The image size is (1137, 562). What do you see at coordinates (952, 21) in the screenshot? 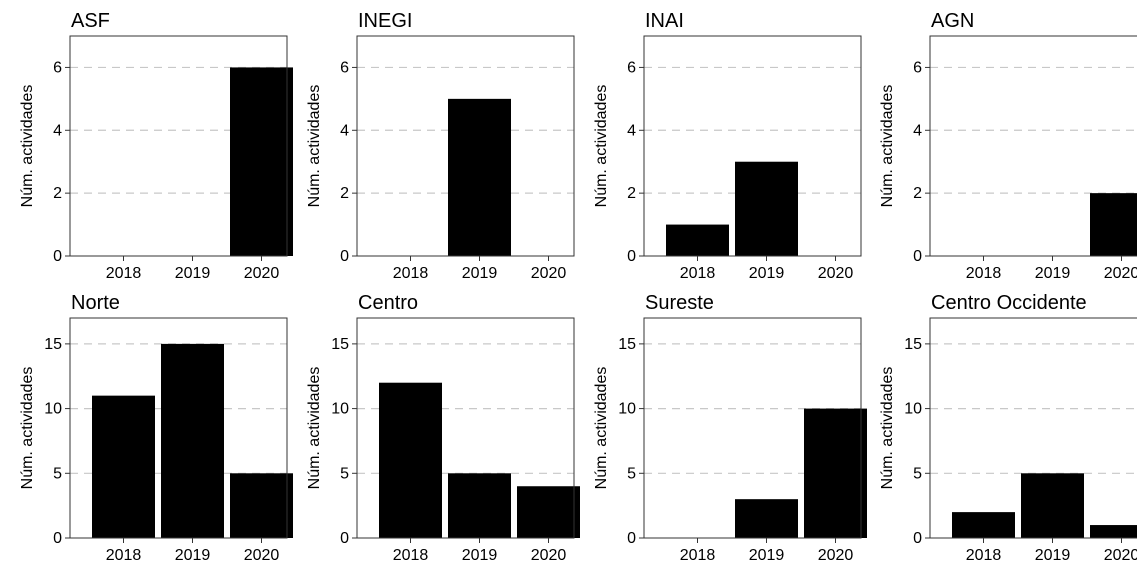
I see `panel-title: AGN` at bounding box center [952, 21].